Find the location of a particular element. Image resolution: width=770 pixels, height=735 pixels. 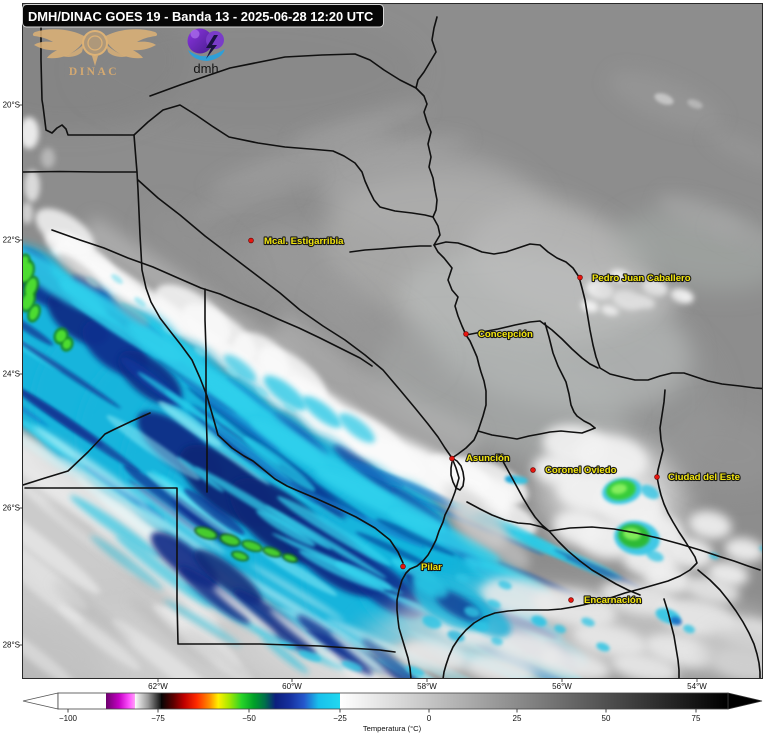

svg-text: dmh is located at coordinates (205, 68).